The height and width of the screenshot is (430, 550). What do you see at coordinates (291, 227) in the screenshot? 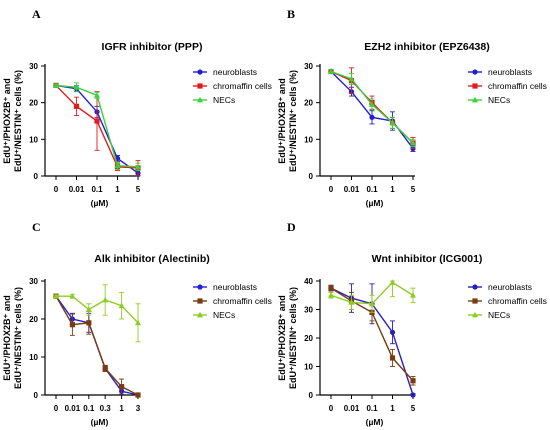
I see `panel-letter: D` at bounding box center [291, 227].